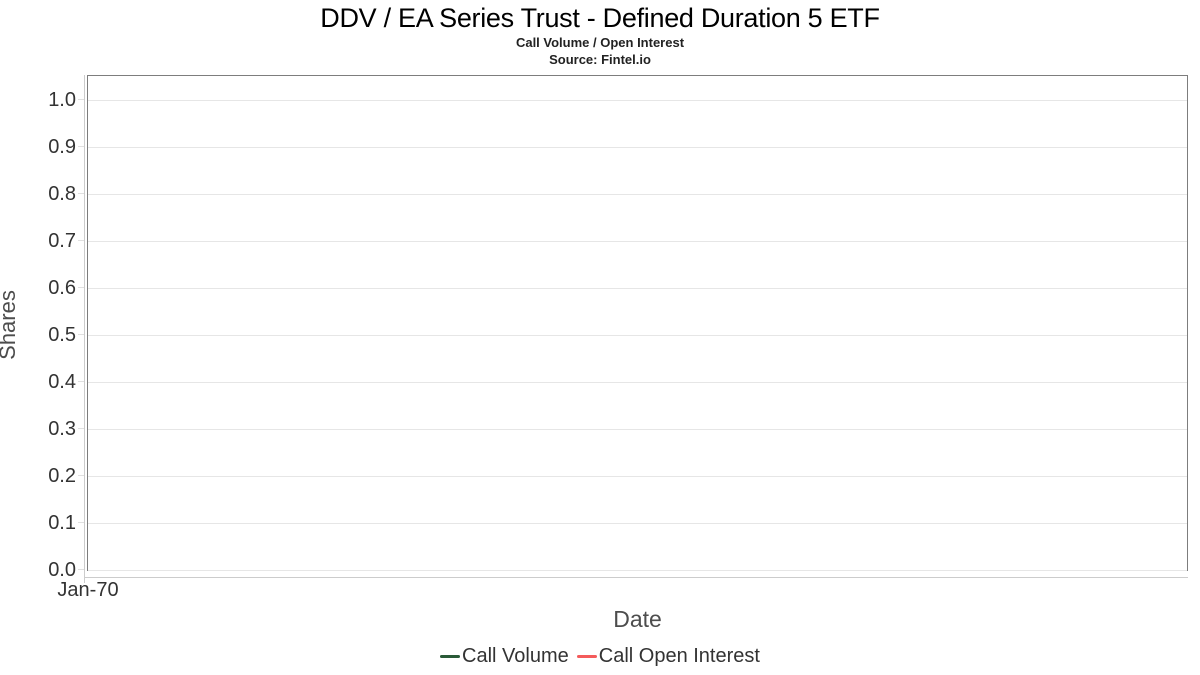 The width and height of the screenshot is (1200, 675). What do you see at coordinates (679, 656) in the screenshot?
I see `legend-label-call-open-interest: Call Open Interest` at bounding box center [679, 656].